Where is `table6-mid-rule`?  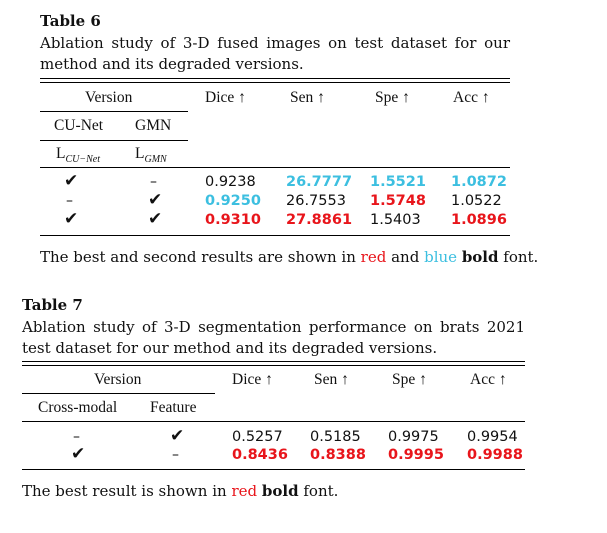
table6-mid-rule is located at coordinates (275, 167).